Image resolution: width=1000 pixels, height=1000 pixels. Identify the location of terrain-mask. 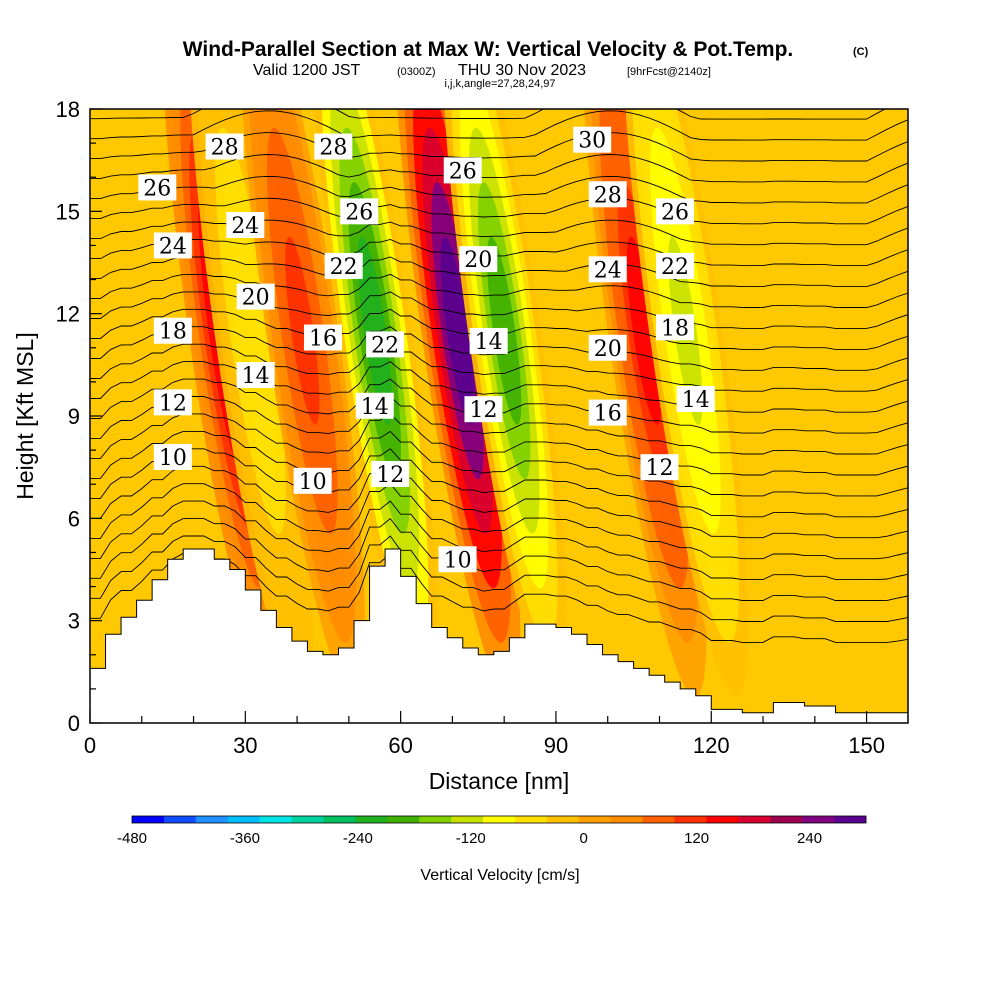
(499, 635).